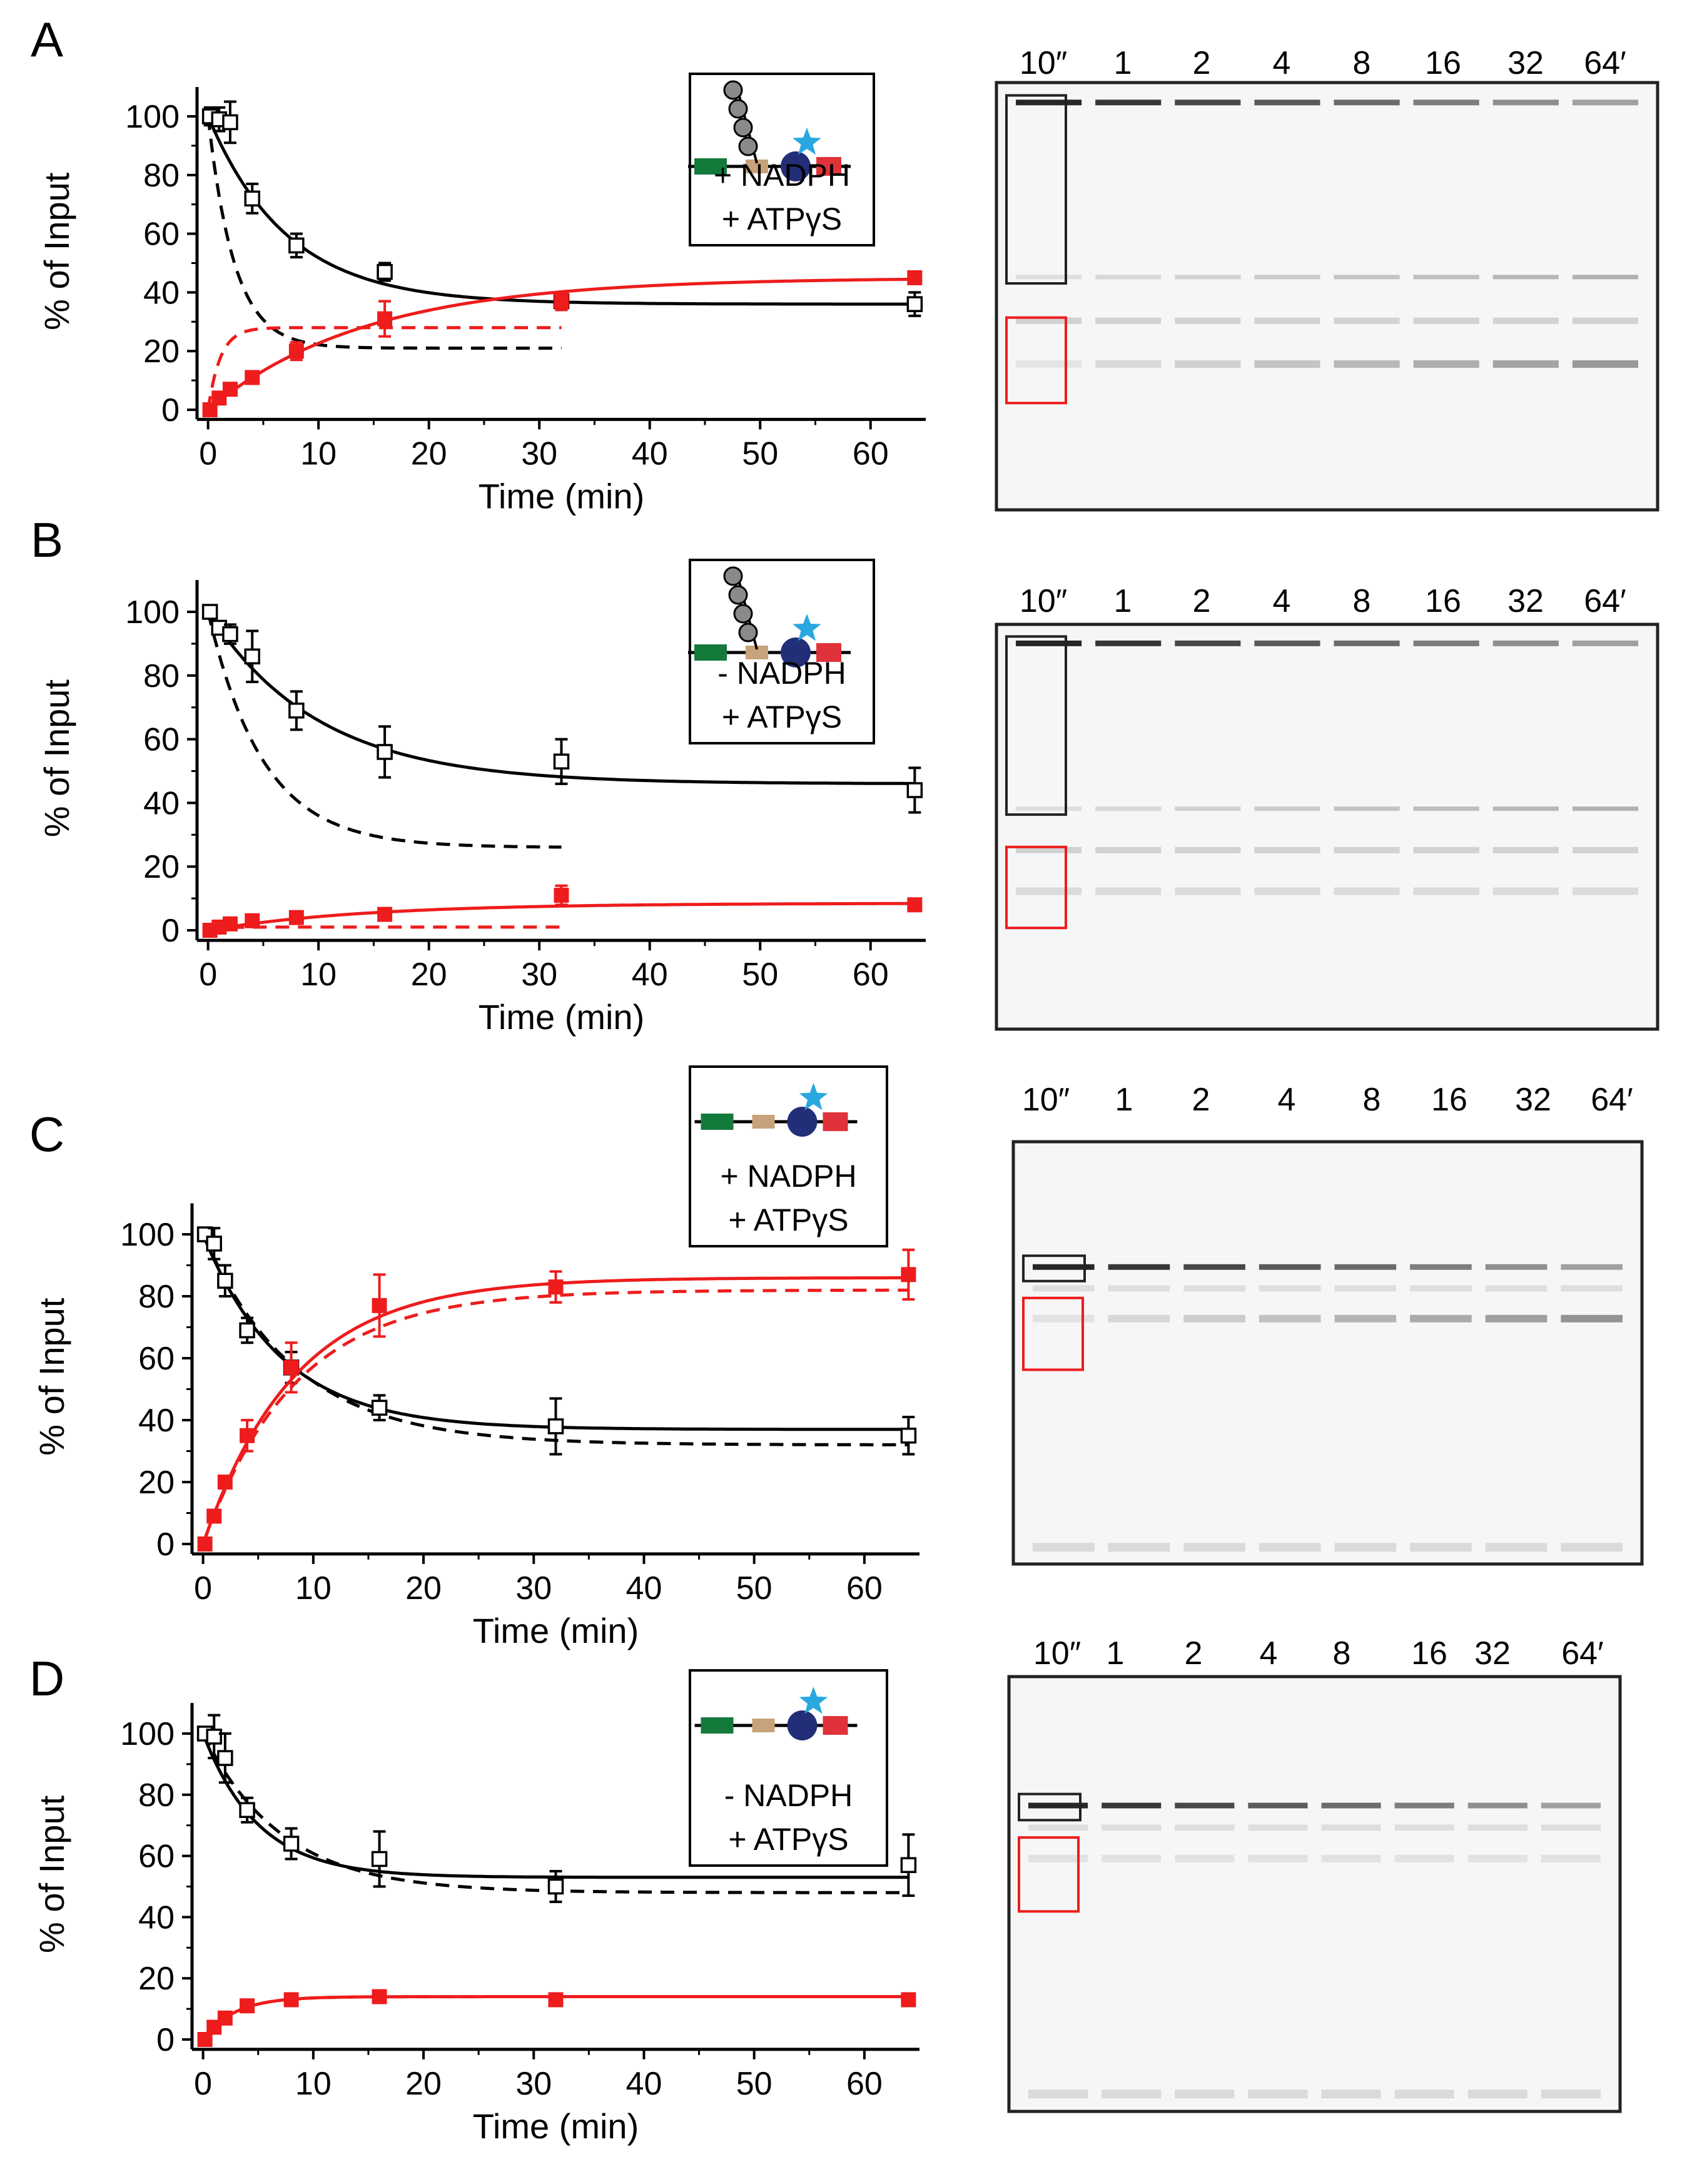 The height and width of the screenshot is (2184, 1687). Describe the element at coordinates (1327, 807) in the screenshot. I see `gel-panel-b: 10″ 1 2 4 8 16 32 64′` at that location.